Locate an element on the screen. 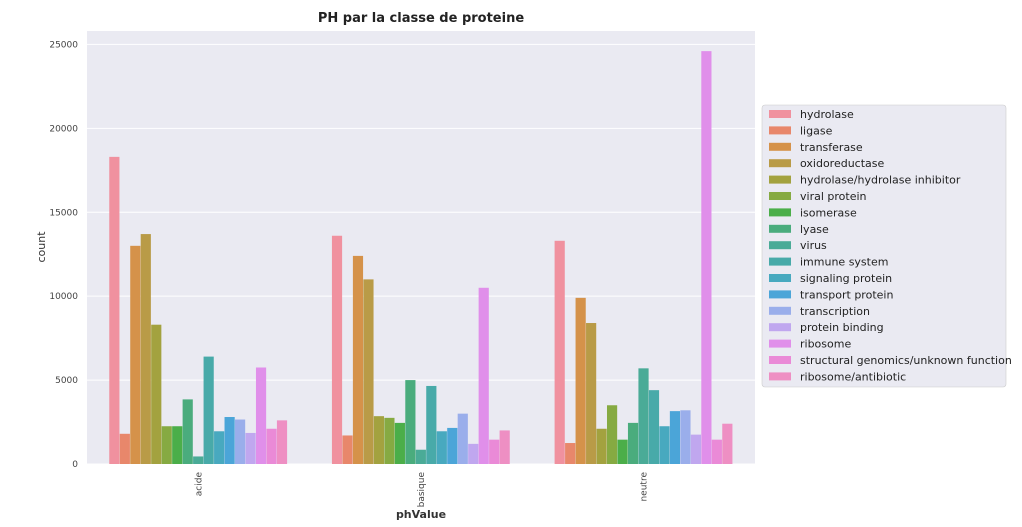 This screenshot has height=527, width=1022. chart-title: PH par la classe de proteine is located at coordinates (421, 18).